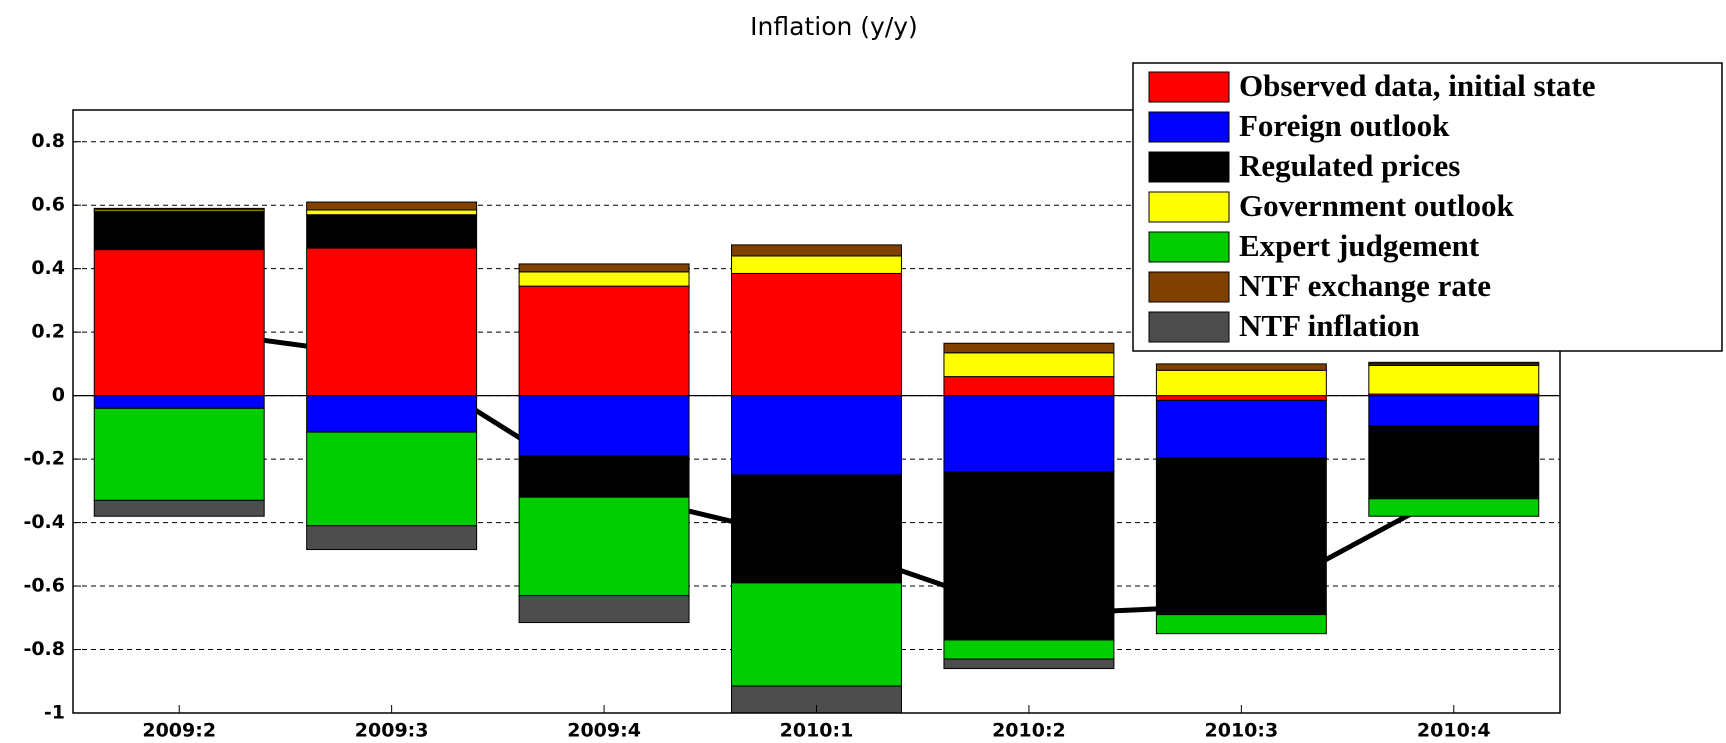 The width and height of the screenshot is (1726, 743). Describe the element at coordinates (44, 459) in the screenshot. I see `y-tick-label: -0.2` at that location.